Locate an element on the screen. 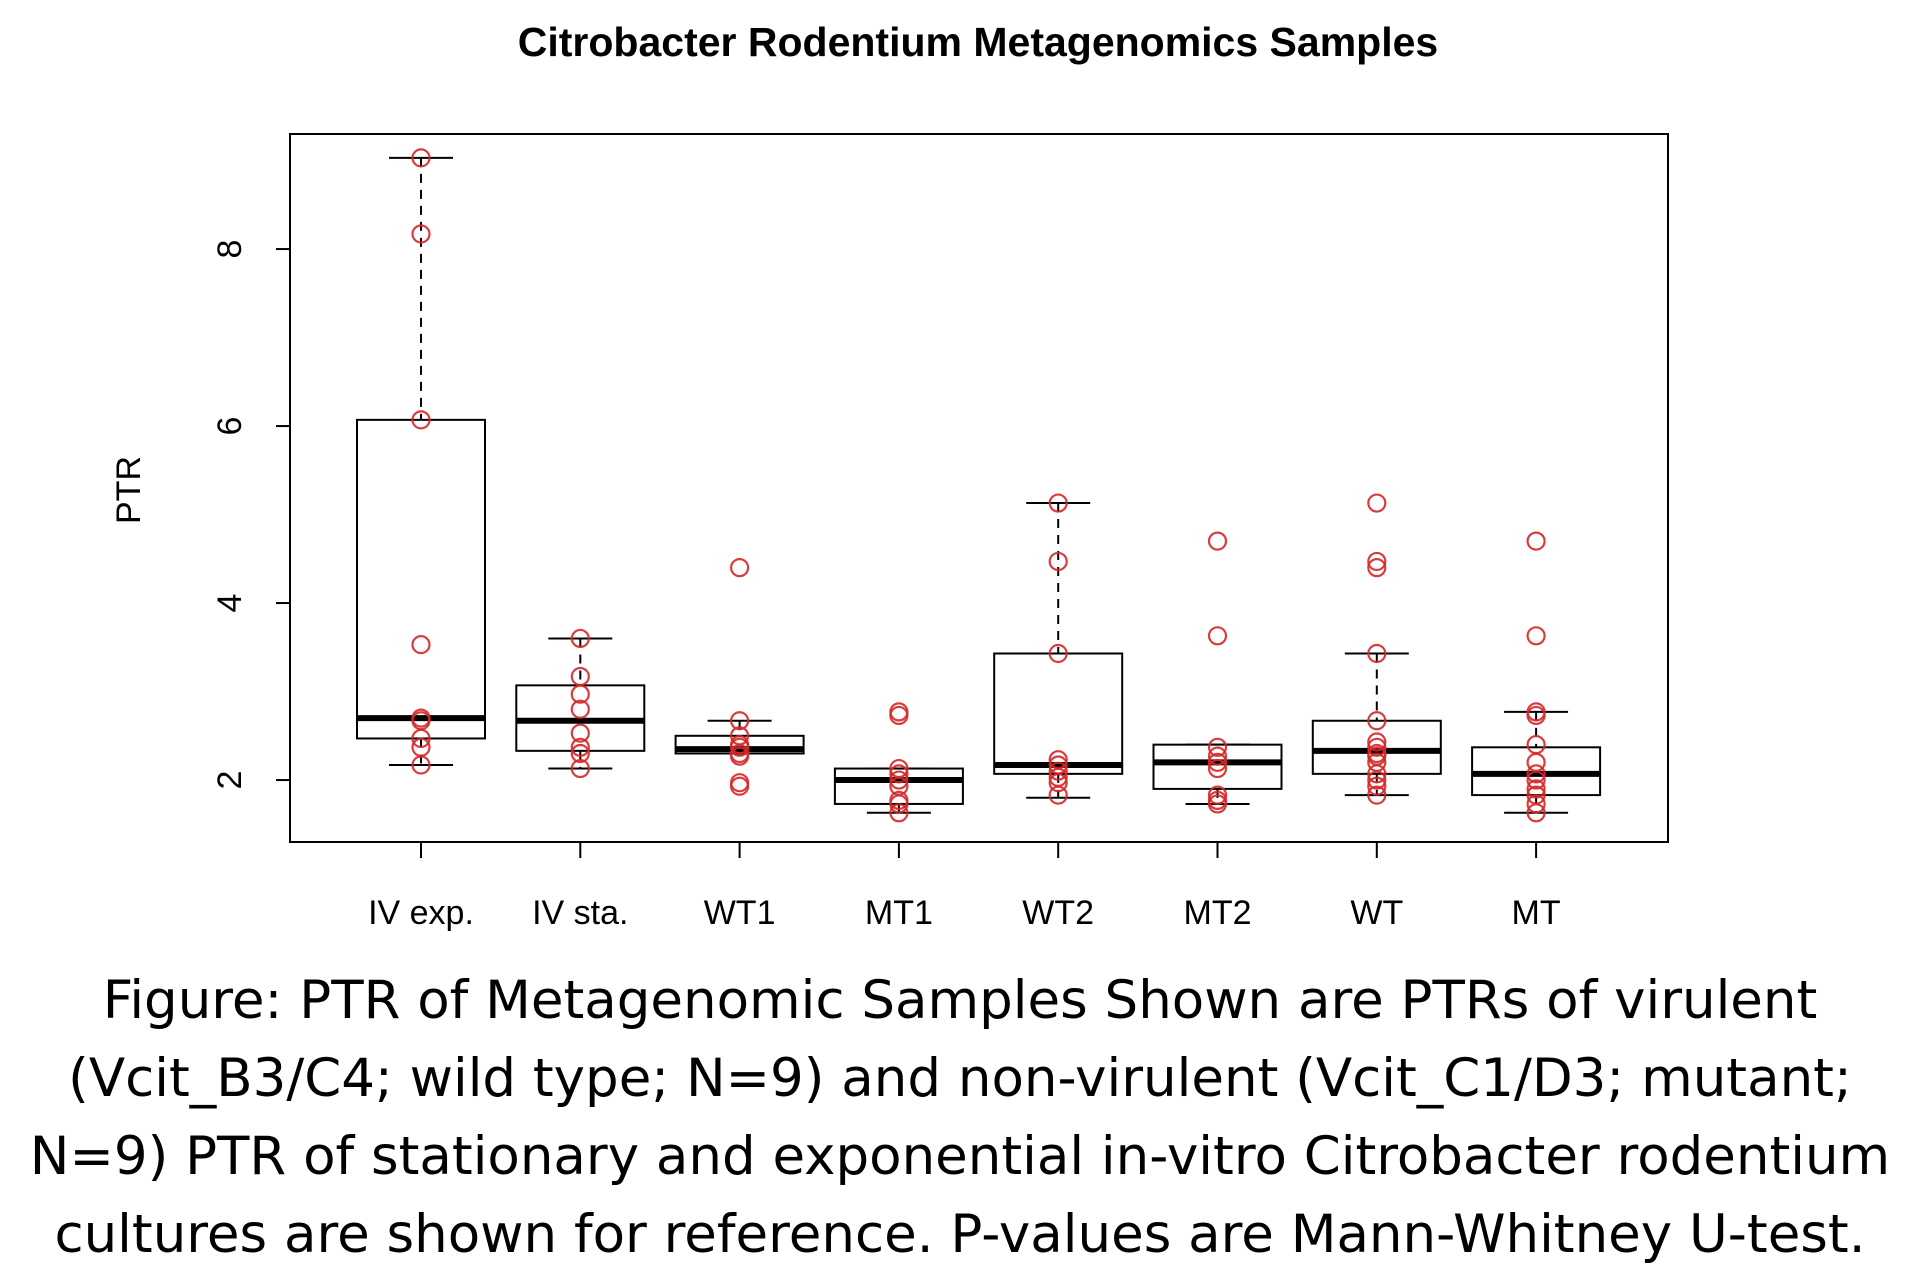 The height and width of the screenshot is (1274, 1920). x-tick-label: WT2 is located at coordinates (1058, 913).